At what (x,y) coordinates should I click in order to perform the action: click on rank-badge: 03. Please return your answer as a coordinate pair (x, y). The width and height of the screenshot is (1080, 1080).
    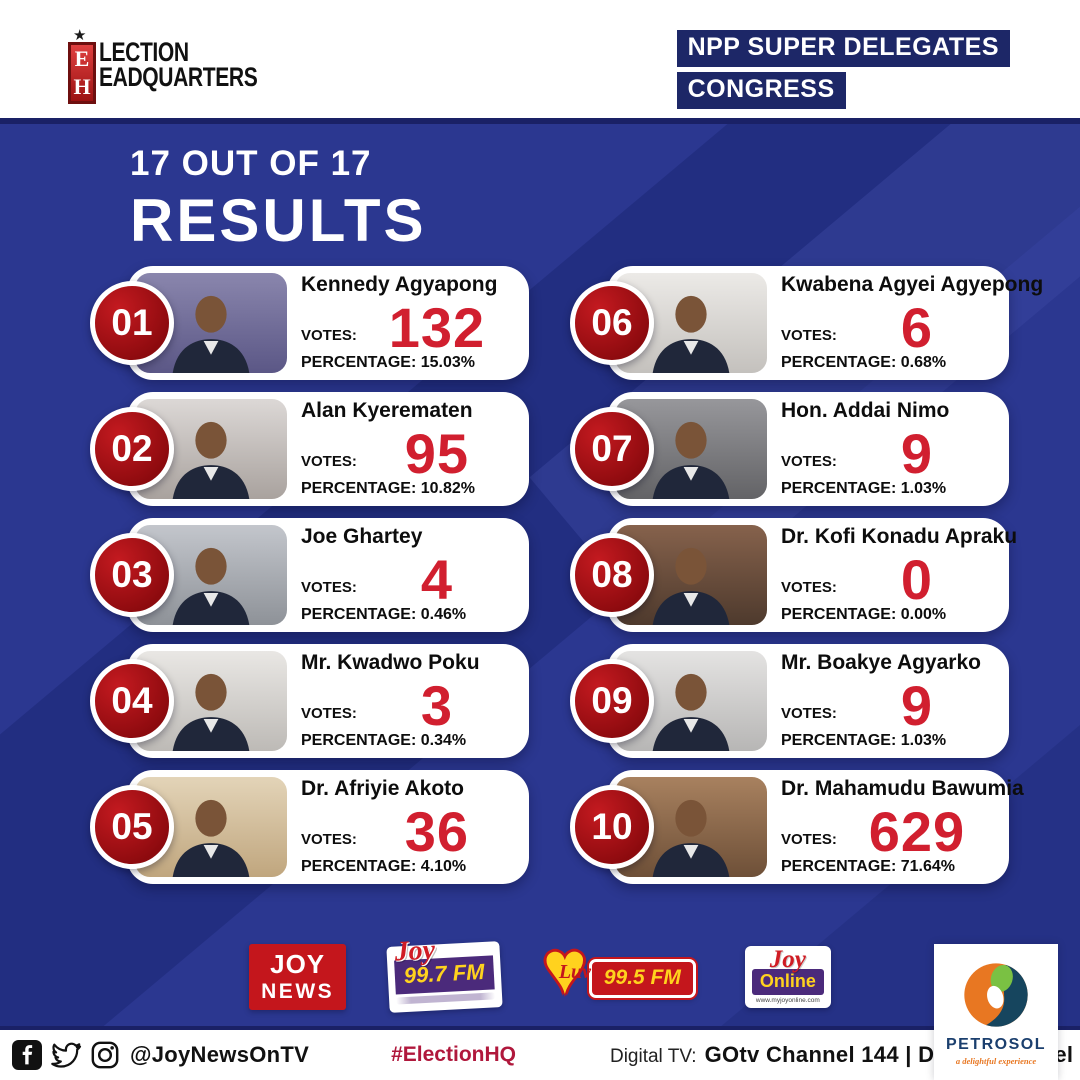
    Looking at the image, I should click on (132, 575).